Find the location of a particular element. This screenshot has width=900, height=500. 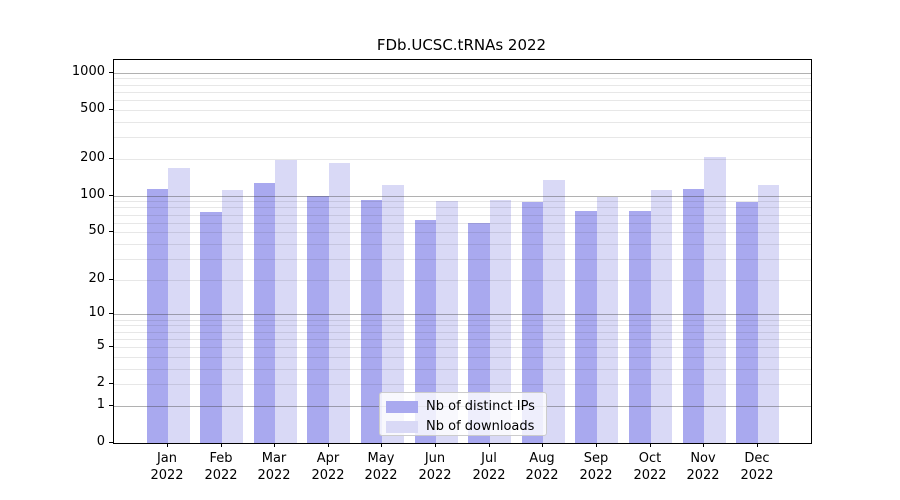

bar-nb-of-downloads-may is located at coordinates (393, 313).